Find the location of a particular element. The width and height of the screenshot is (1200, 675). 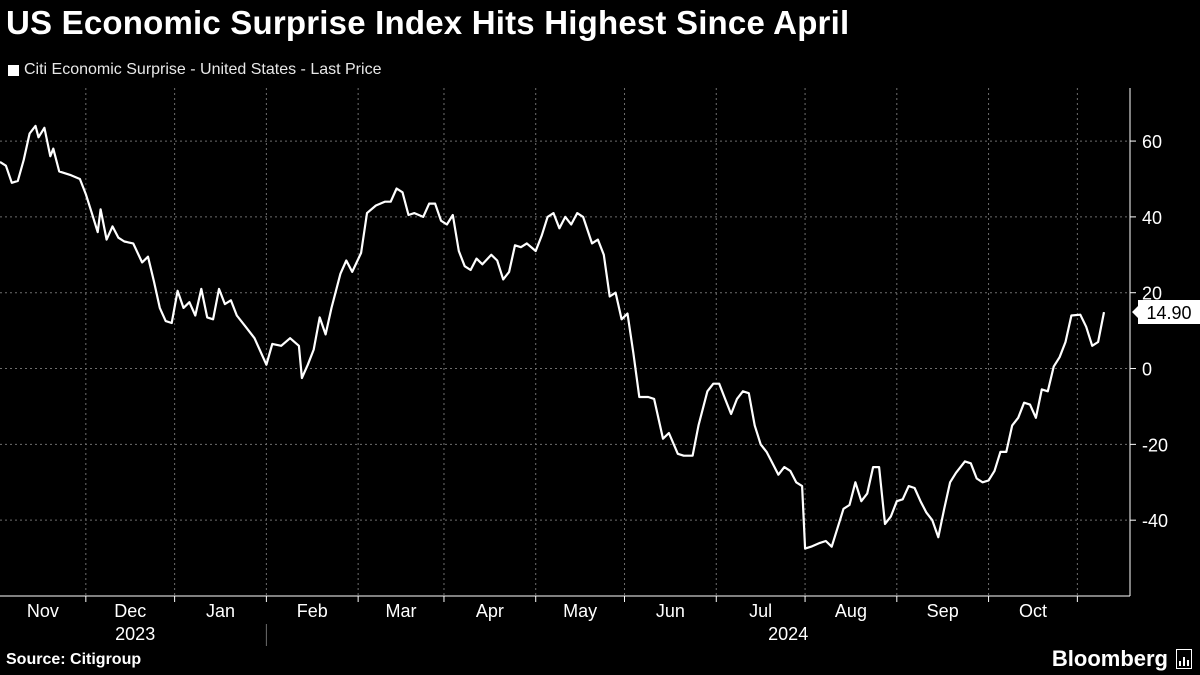

x-axis-tick-label: Nov is located at coordinates (43, 611).